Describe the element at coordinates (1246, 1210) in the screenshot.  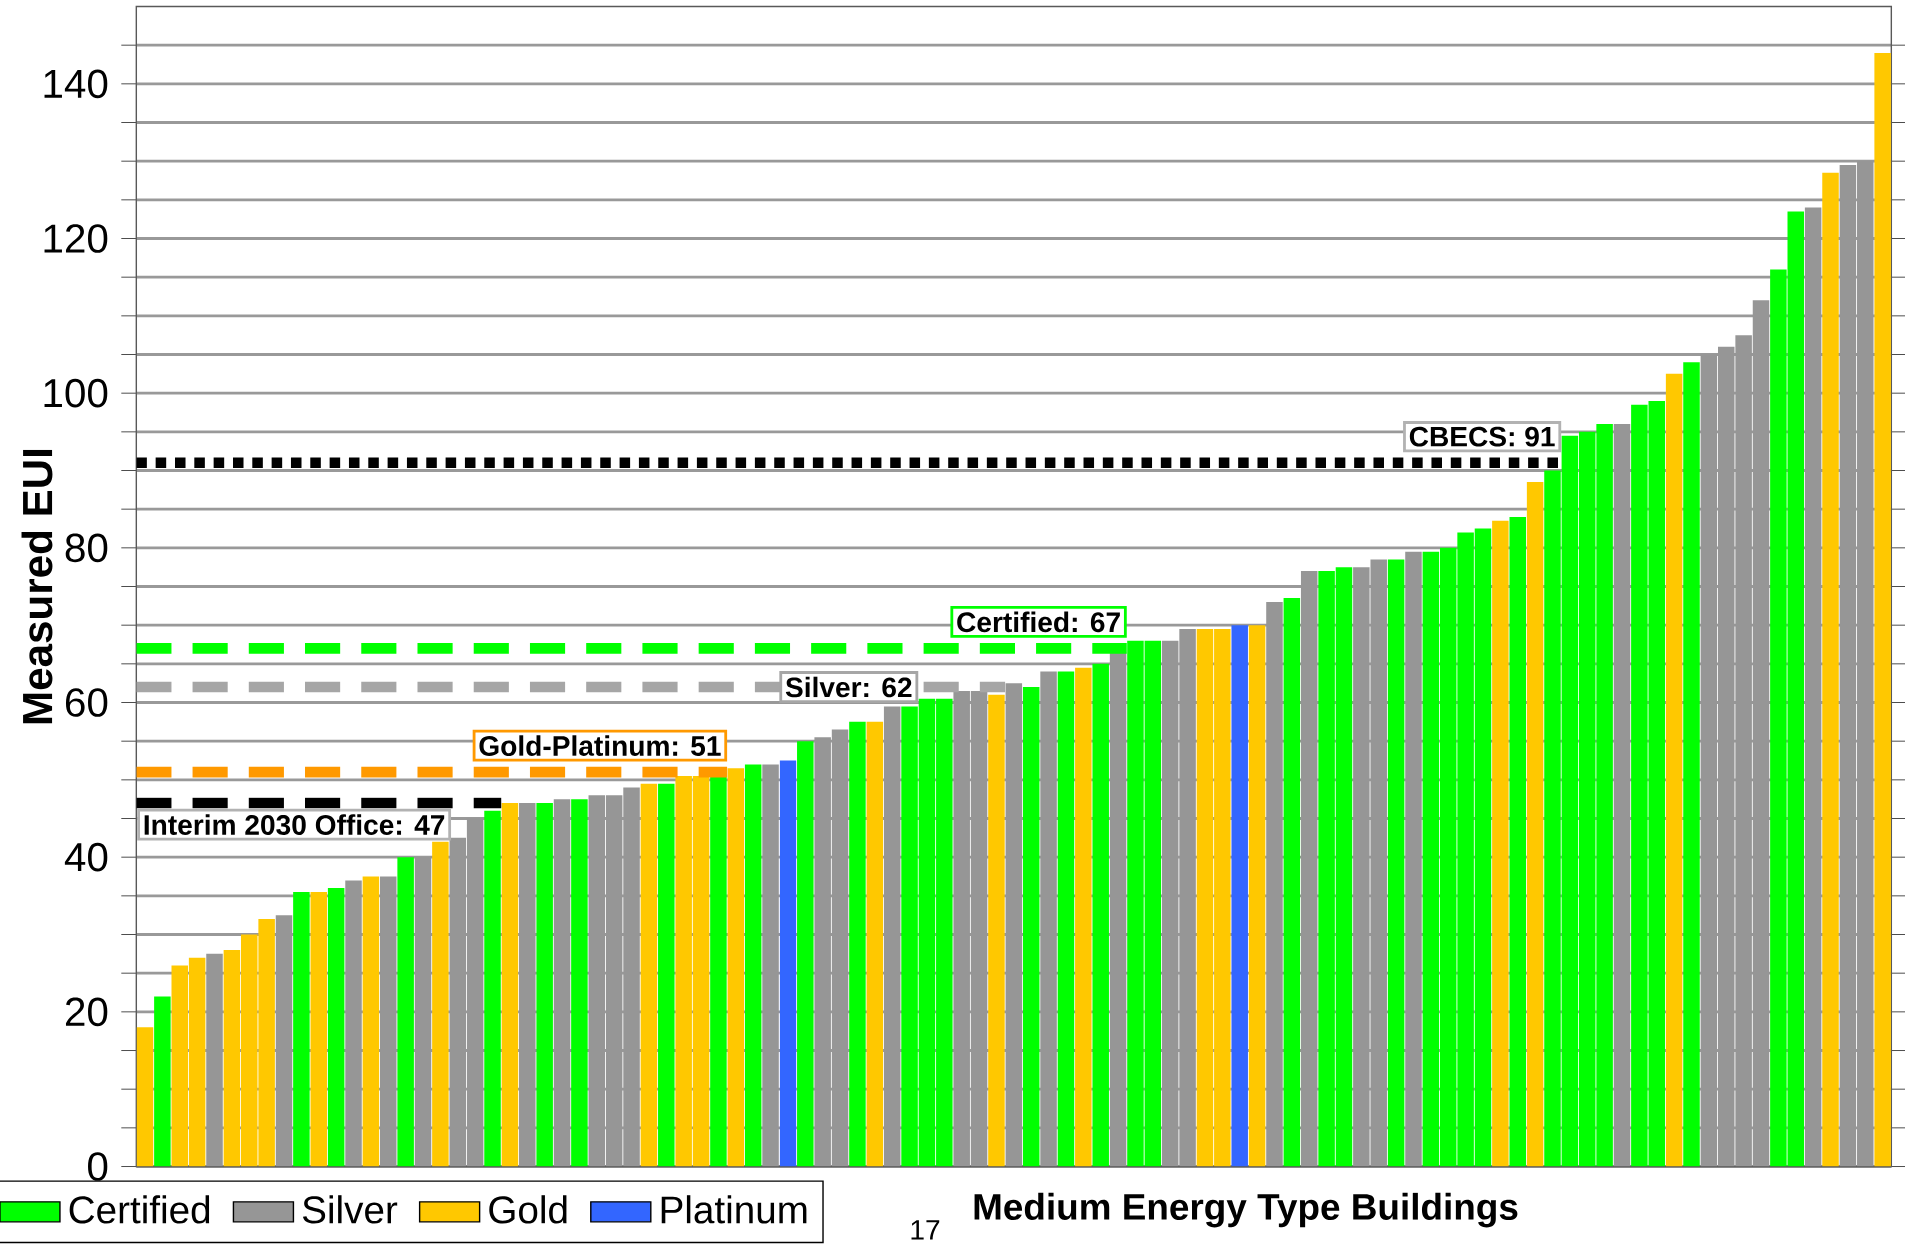
I see `x-axis-title: Medium Energy Type Buildings` at that location.